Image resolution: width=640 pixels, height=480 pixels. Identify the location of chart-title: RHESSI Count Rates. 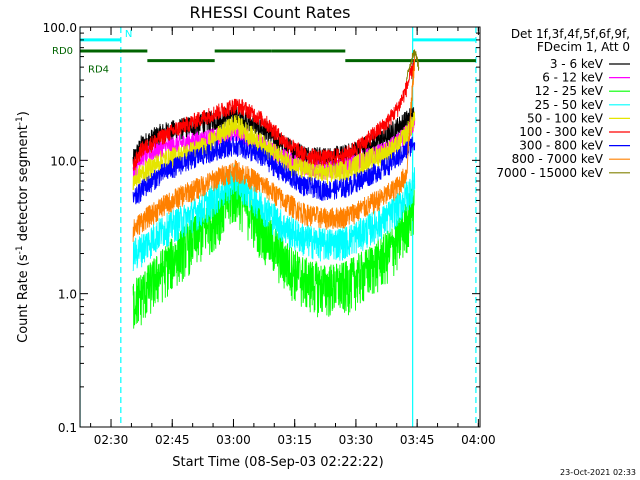
(270, 12).